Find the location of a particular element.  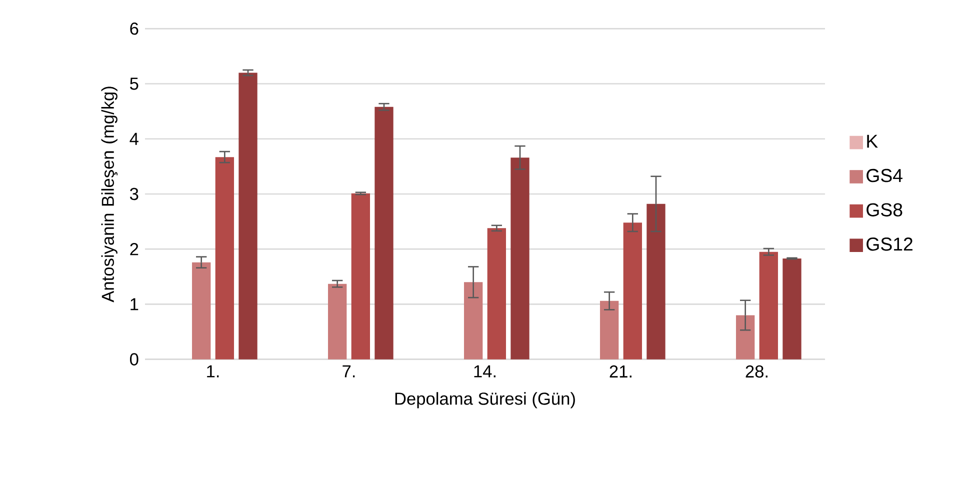

y-tick-label: 3 is located at coordinates (134, 194).